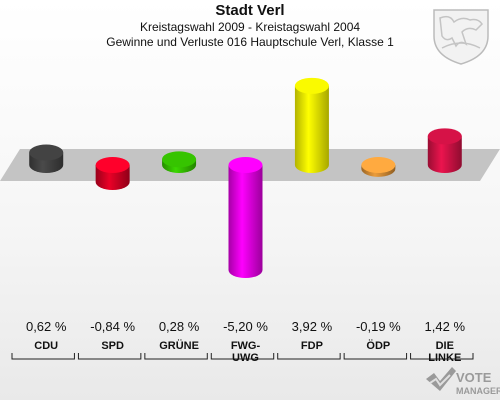  What do you see at coordinates (179, 345) in the screenshot?
I see `category-label: GRÜNE` at bounding box center [179, 345].